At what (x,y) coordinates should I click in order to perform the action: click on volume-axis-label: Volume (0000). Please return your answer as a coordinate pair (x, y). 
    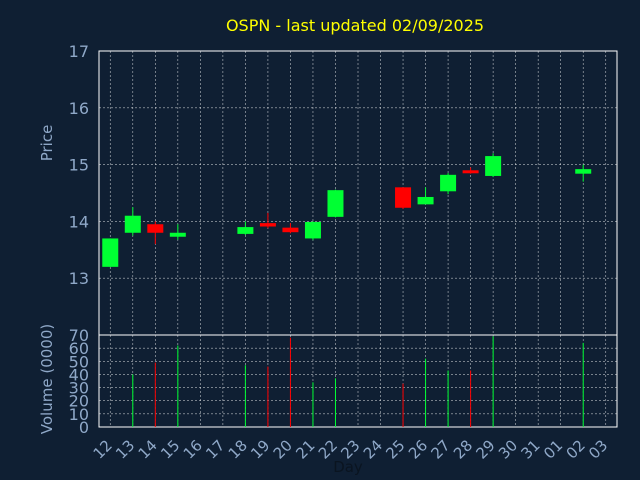
    Looking at the image, I should click on (47, 379).